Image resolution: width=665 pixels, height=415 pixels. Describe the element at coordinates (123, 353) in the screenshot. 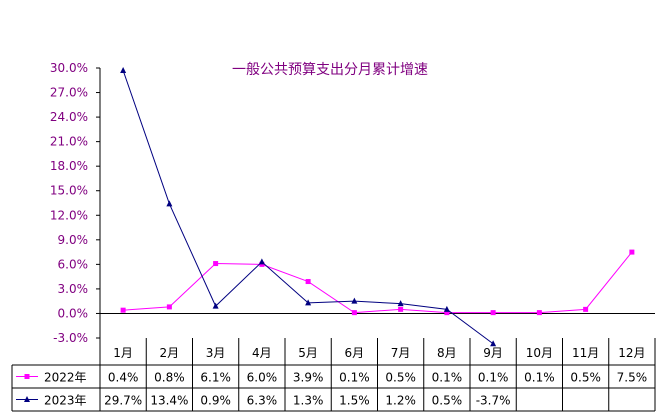

I see `category-label: 1月` at that location.